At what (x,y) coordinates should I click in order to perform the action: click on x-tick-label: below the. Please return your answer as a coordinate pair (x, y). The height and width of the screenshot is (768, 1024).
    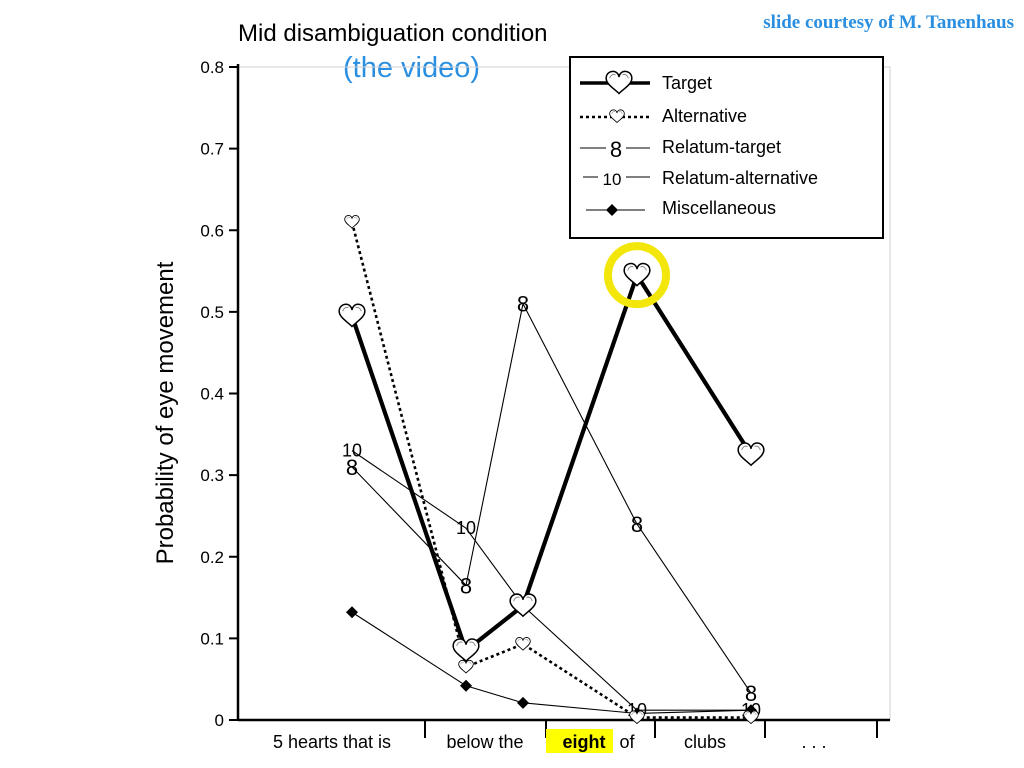
    Looking at the image, I should click on (484, 742).